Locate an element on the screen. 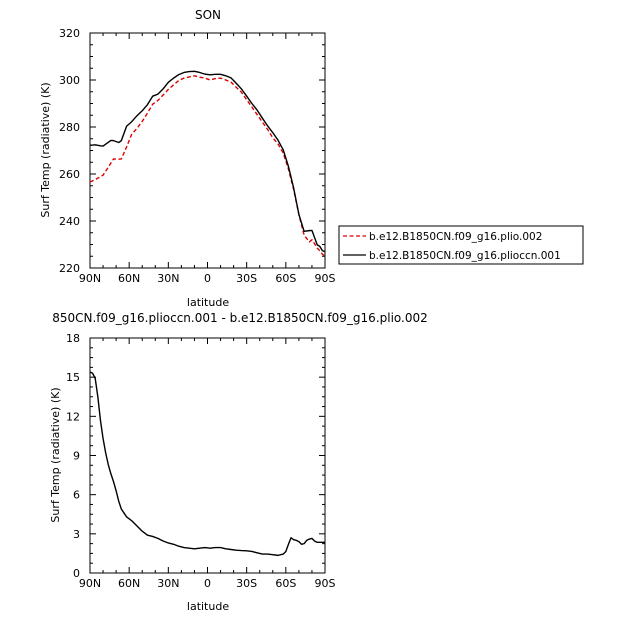 The width and height of the screenshot is (618, 618). bottom-y-tick-label: 9 is located at coordinates (76, 456).